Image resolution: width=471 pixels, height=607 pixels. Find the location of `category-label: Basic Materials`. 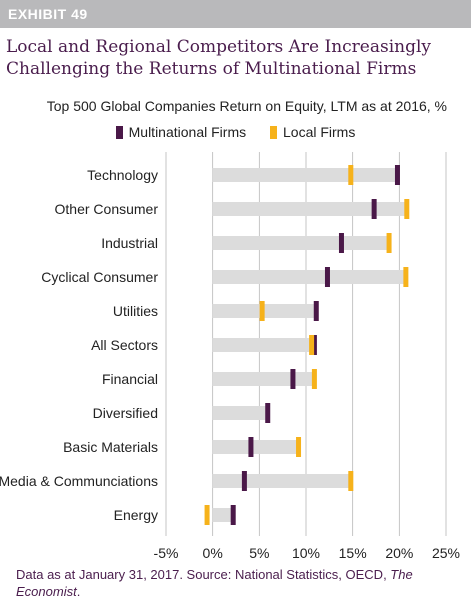

category-label: Basic Materials is located at coordinates (110, 447).